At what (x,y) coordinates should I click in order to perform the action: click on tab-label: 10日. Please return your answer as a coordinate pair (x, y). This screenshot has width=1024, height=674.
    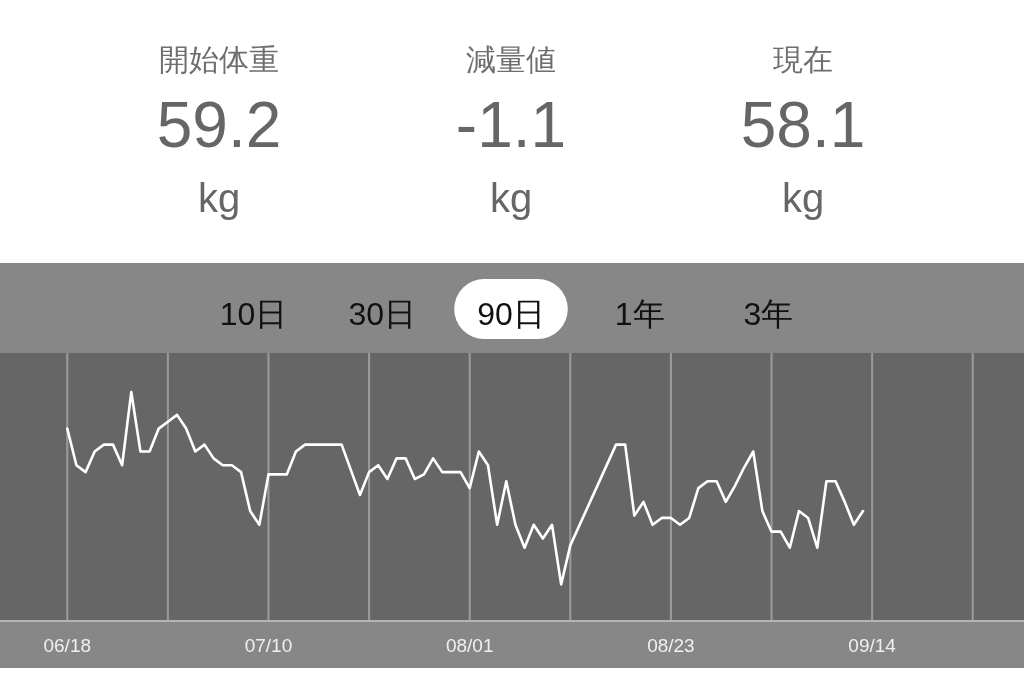
    Looking at the image, I should click on (253, 314).